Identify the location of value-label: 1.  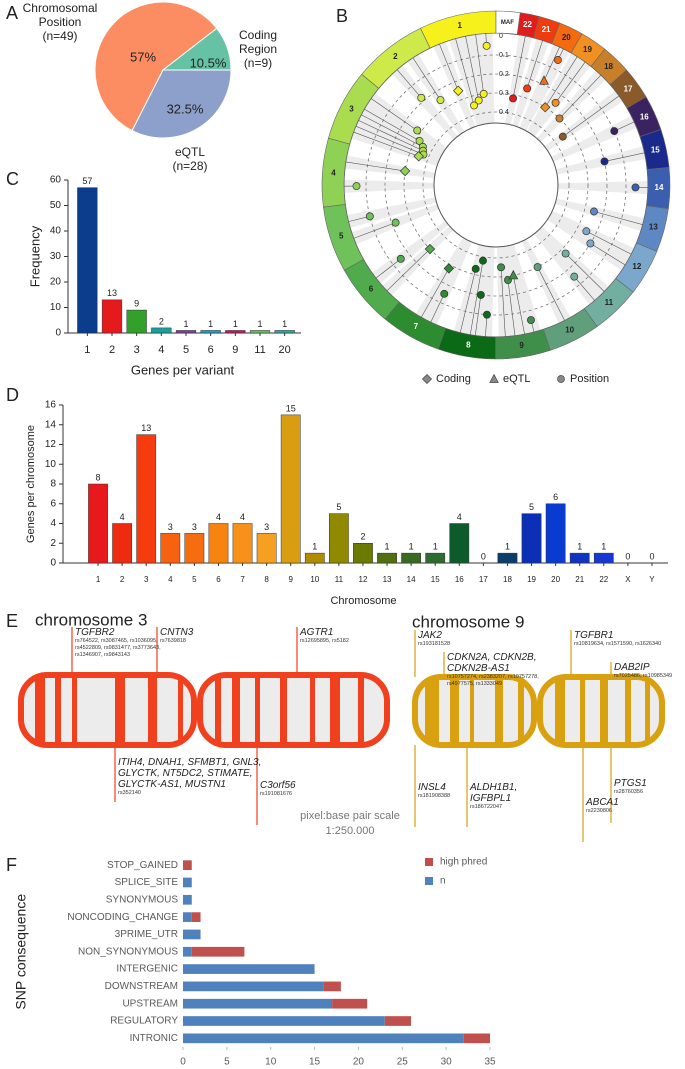
(259, 324).